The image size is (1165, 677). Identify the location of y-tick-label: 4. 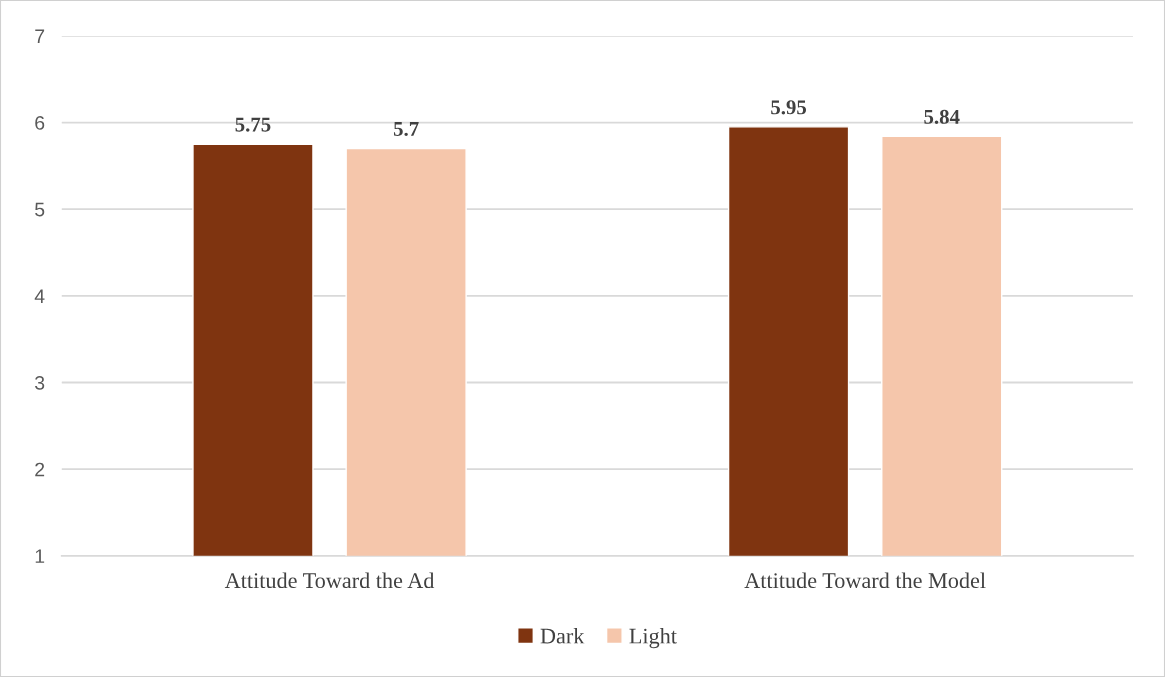
(39, 296).